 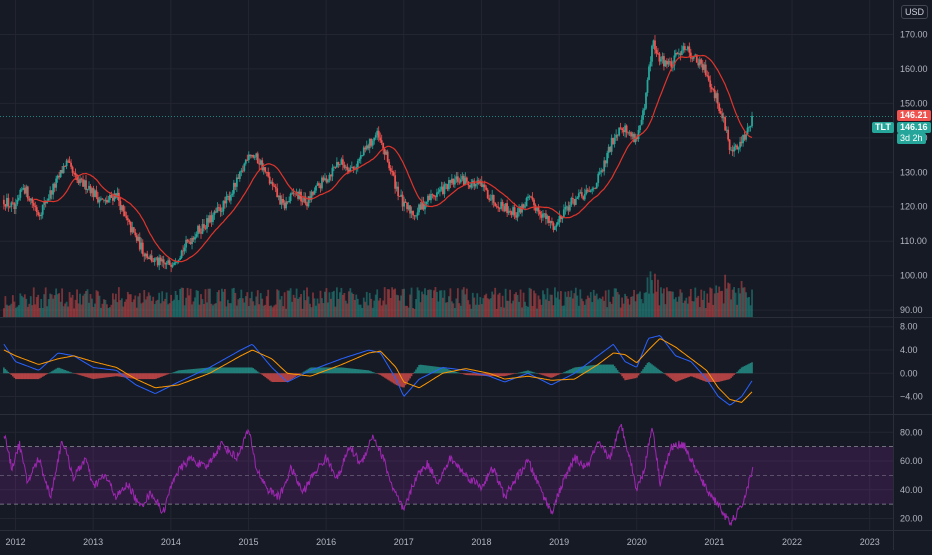 I want to click on macd-tick-label: 4.00, so click(x=909, y=350).